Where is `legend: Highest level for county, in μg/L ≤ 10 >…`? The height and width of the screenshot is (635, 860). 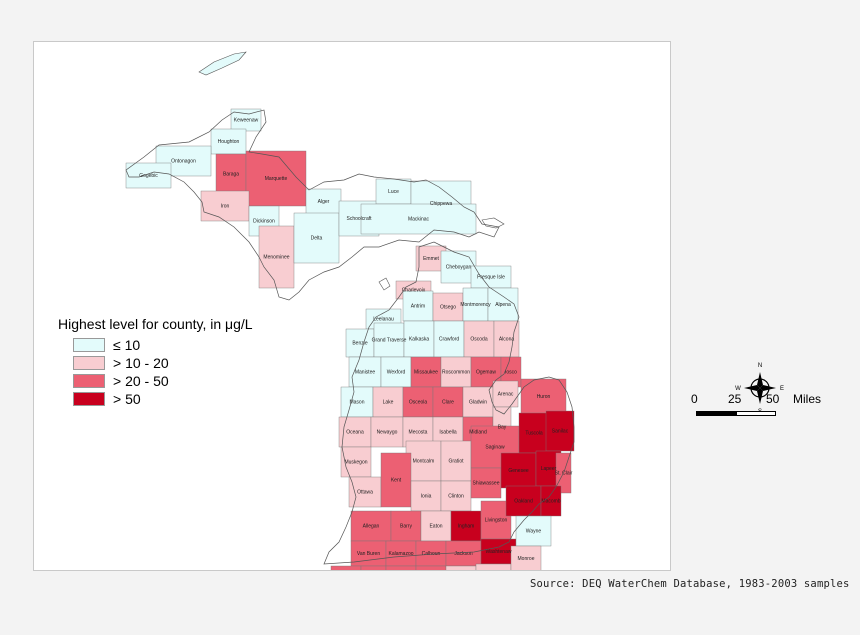
legend: Highest level for county, in μg/L ≤ 10 >… is located at coordinates (155, 362).